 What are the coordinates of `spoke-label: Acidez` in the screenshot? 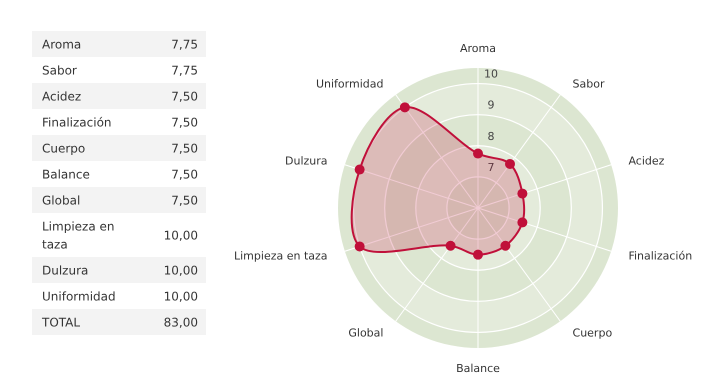 It's located at (646, 161).